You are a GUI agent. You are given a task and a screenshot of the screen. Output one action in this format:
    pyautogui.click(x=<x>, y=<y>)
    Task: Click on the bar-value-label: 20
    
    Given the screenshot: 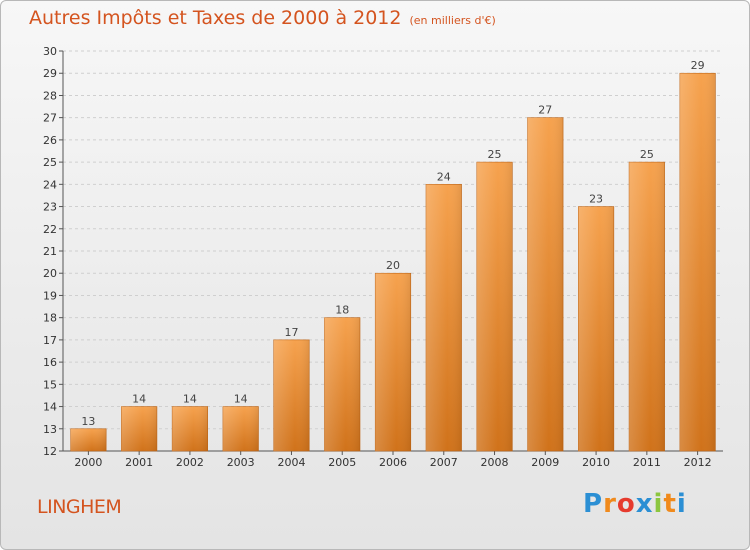 What is the action you would take?
    pyautogui.click(x=393, y=265)
    